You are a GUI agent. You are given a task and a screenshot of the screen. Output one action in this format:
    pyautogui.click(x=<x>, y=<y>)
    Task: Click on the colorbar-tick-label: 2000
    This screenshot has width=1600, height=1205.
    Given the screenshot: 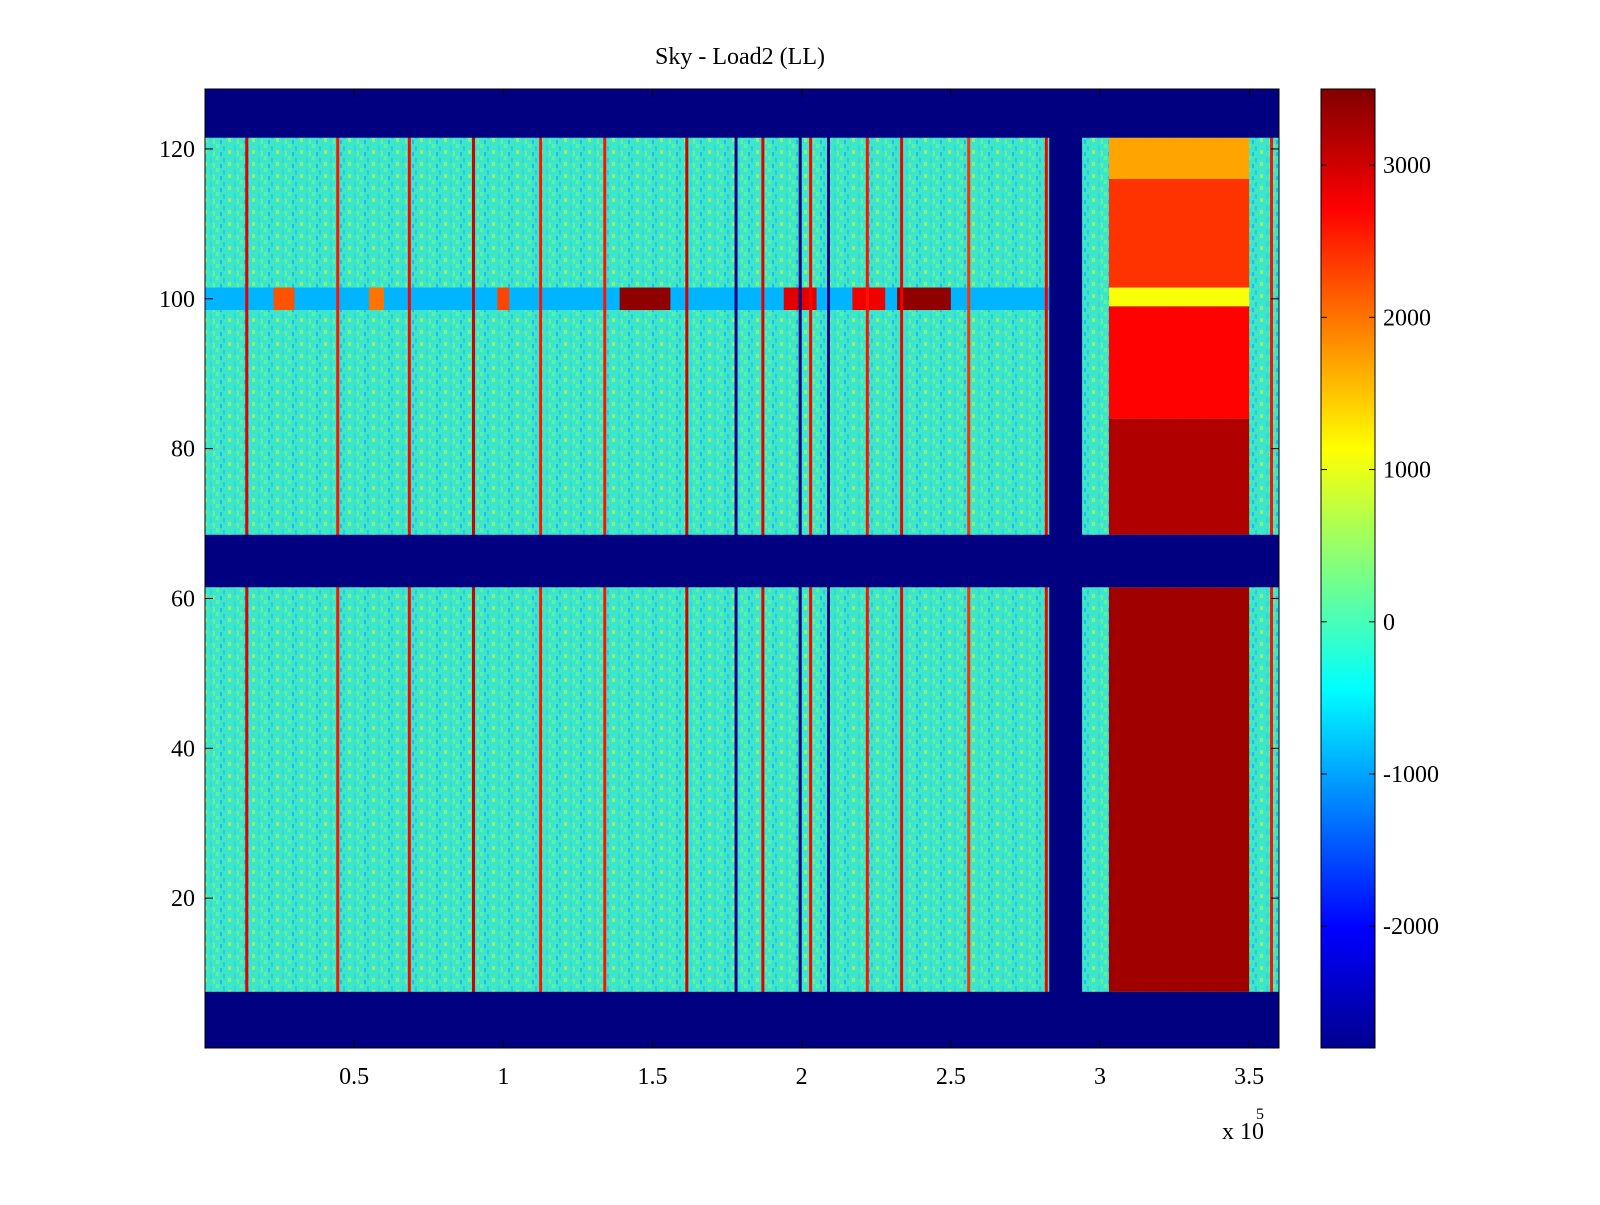 What is the action you would take?
    pyautogui.click(x=1407, y=318)
    